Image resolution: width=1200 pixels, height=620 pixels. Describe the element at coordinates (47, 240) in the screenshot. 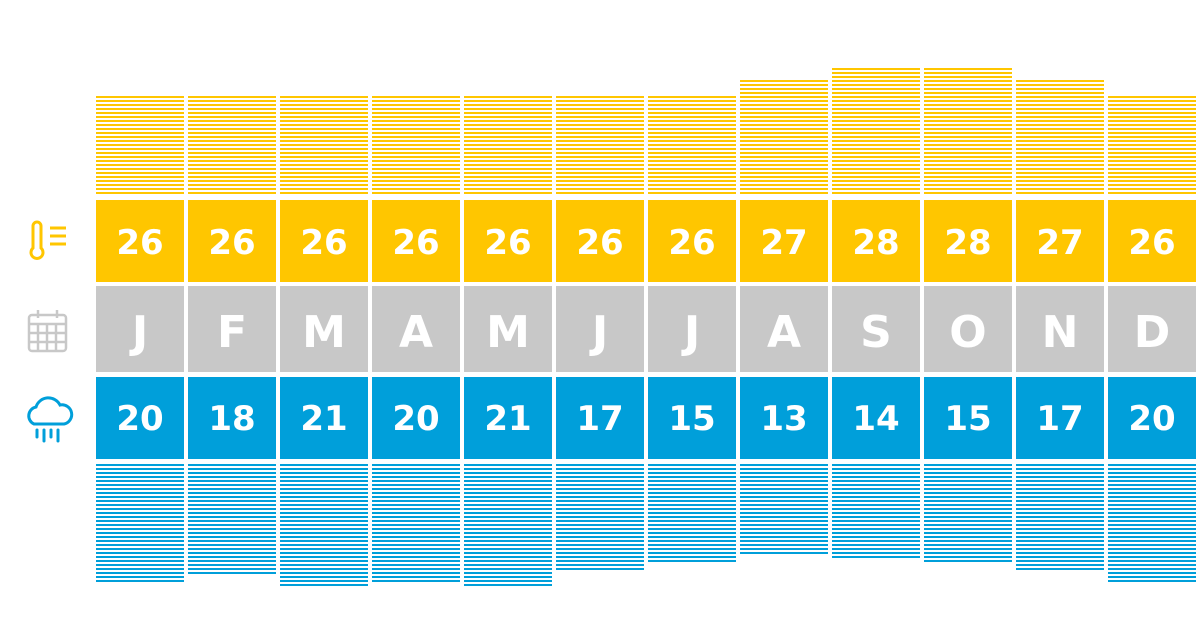

I see `thermometer-icon` at that location.